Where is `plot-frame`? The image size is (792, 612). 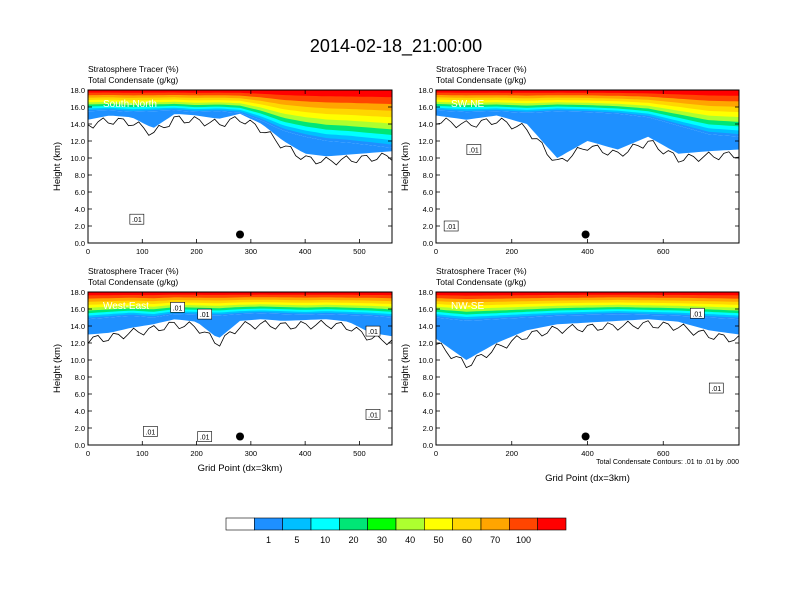 plot-frame is located at coordinates (240, 166).